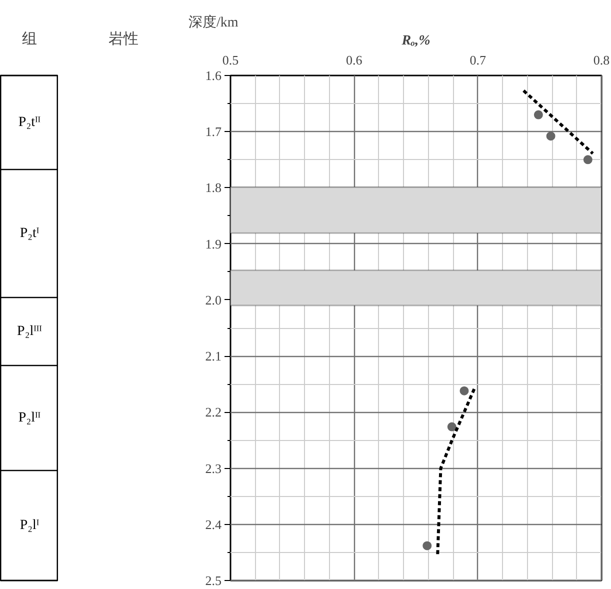 Image resolution: width=611 pixels, height=589 pixels. Describe the element at coordinates (29, 39) in the screenshot. I see `text: 组` at that location.